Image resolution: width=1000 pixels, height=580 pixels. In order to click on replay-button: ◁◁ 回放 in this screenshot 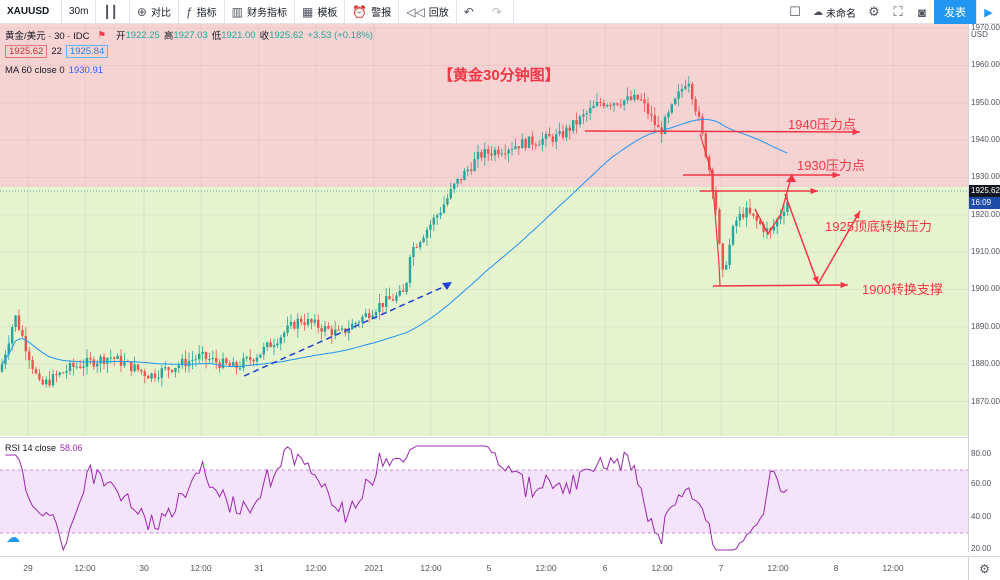, I will do `click(428, 12)`.